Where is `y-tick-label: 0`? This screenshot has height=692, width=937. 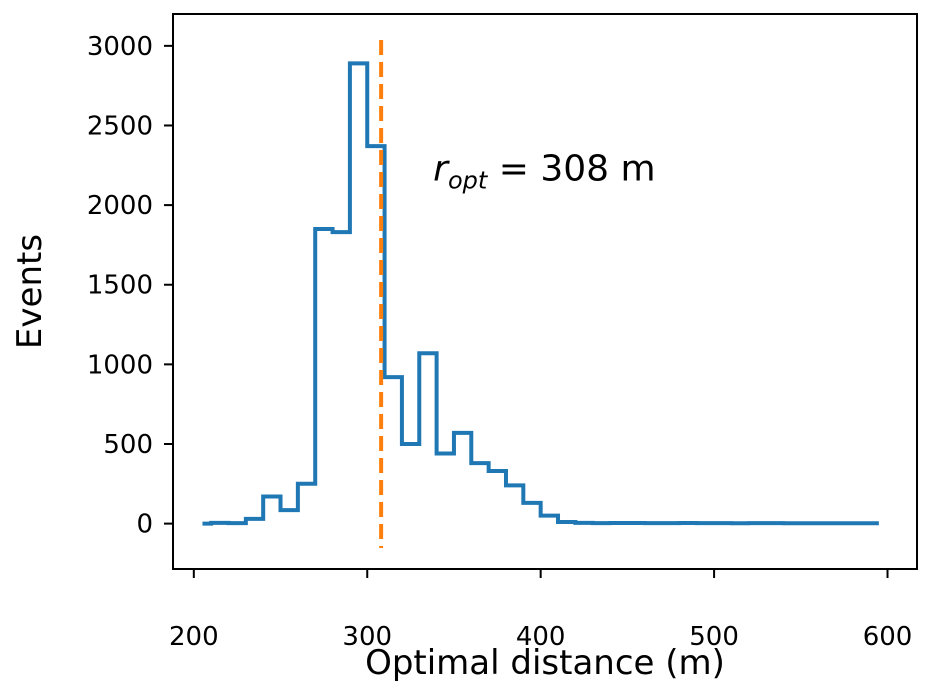
y-tick-label: 0 is located at coordinates (144, 525).